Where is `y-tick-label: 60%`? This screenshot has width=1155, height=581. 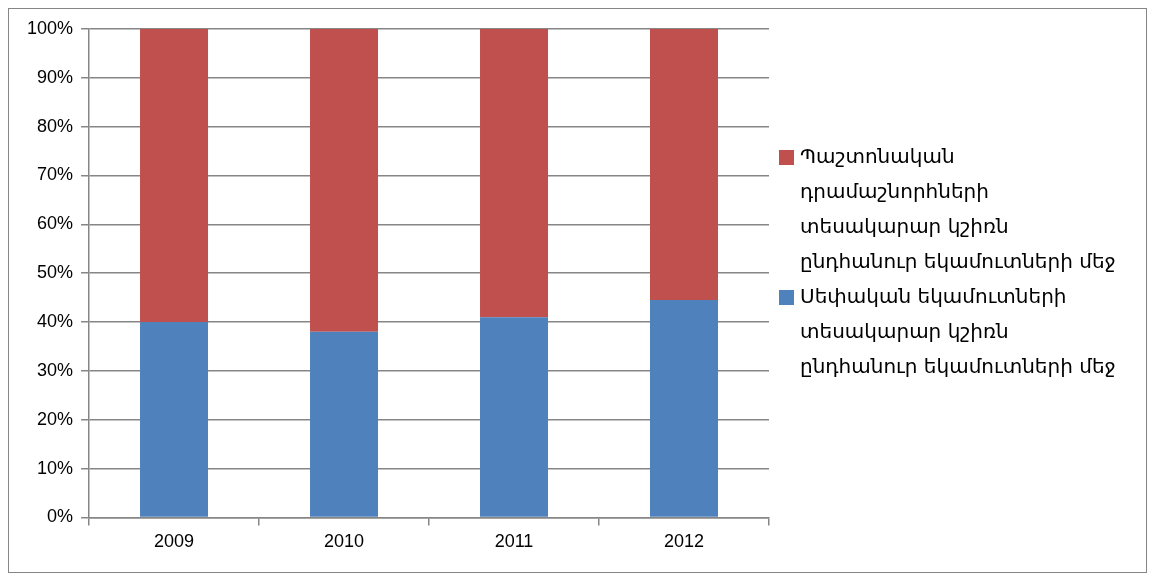
y-tick-label: 60% is located at coordinates (55, 223).